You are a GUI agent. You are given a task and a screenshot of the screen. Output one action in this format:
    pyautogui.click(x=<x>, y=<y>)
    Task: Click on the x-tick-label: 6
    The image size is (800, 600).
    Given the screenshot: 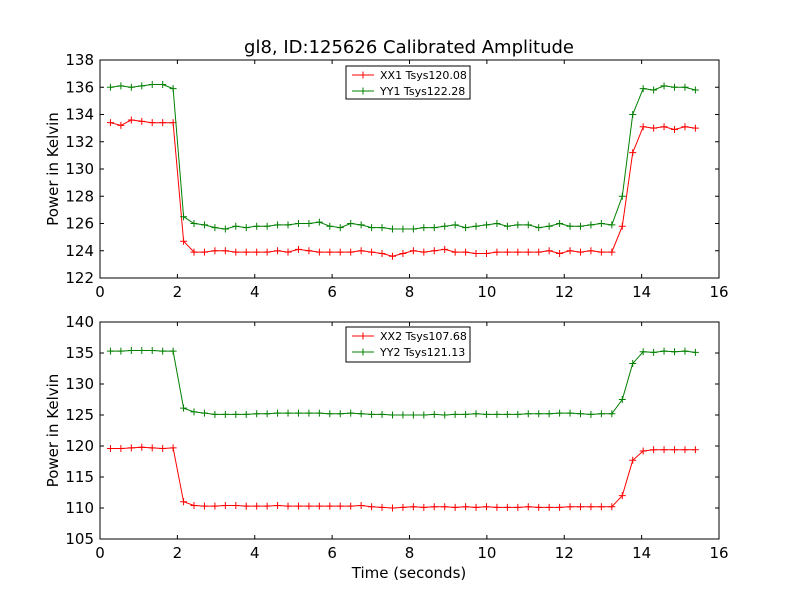 What is the action you would take?
    pyautogui.click(x=332, y=553)
    